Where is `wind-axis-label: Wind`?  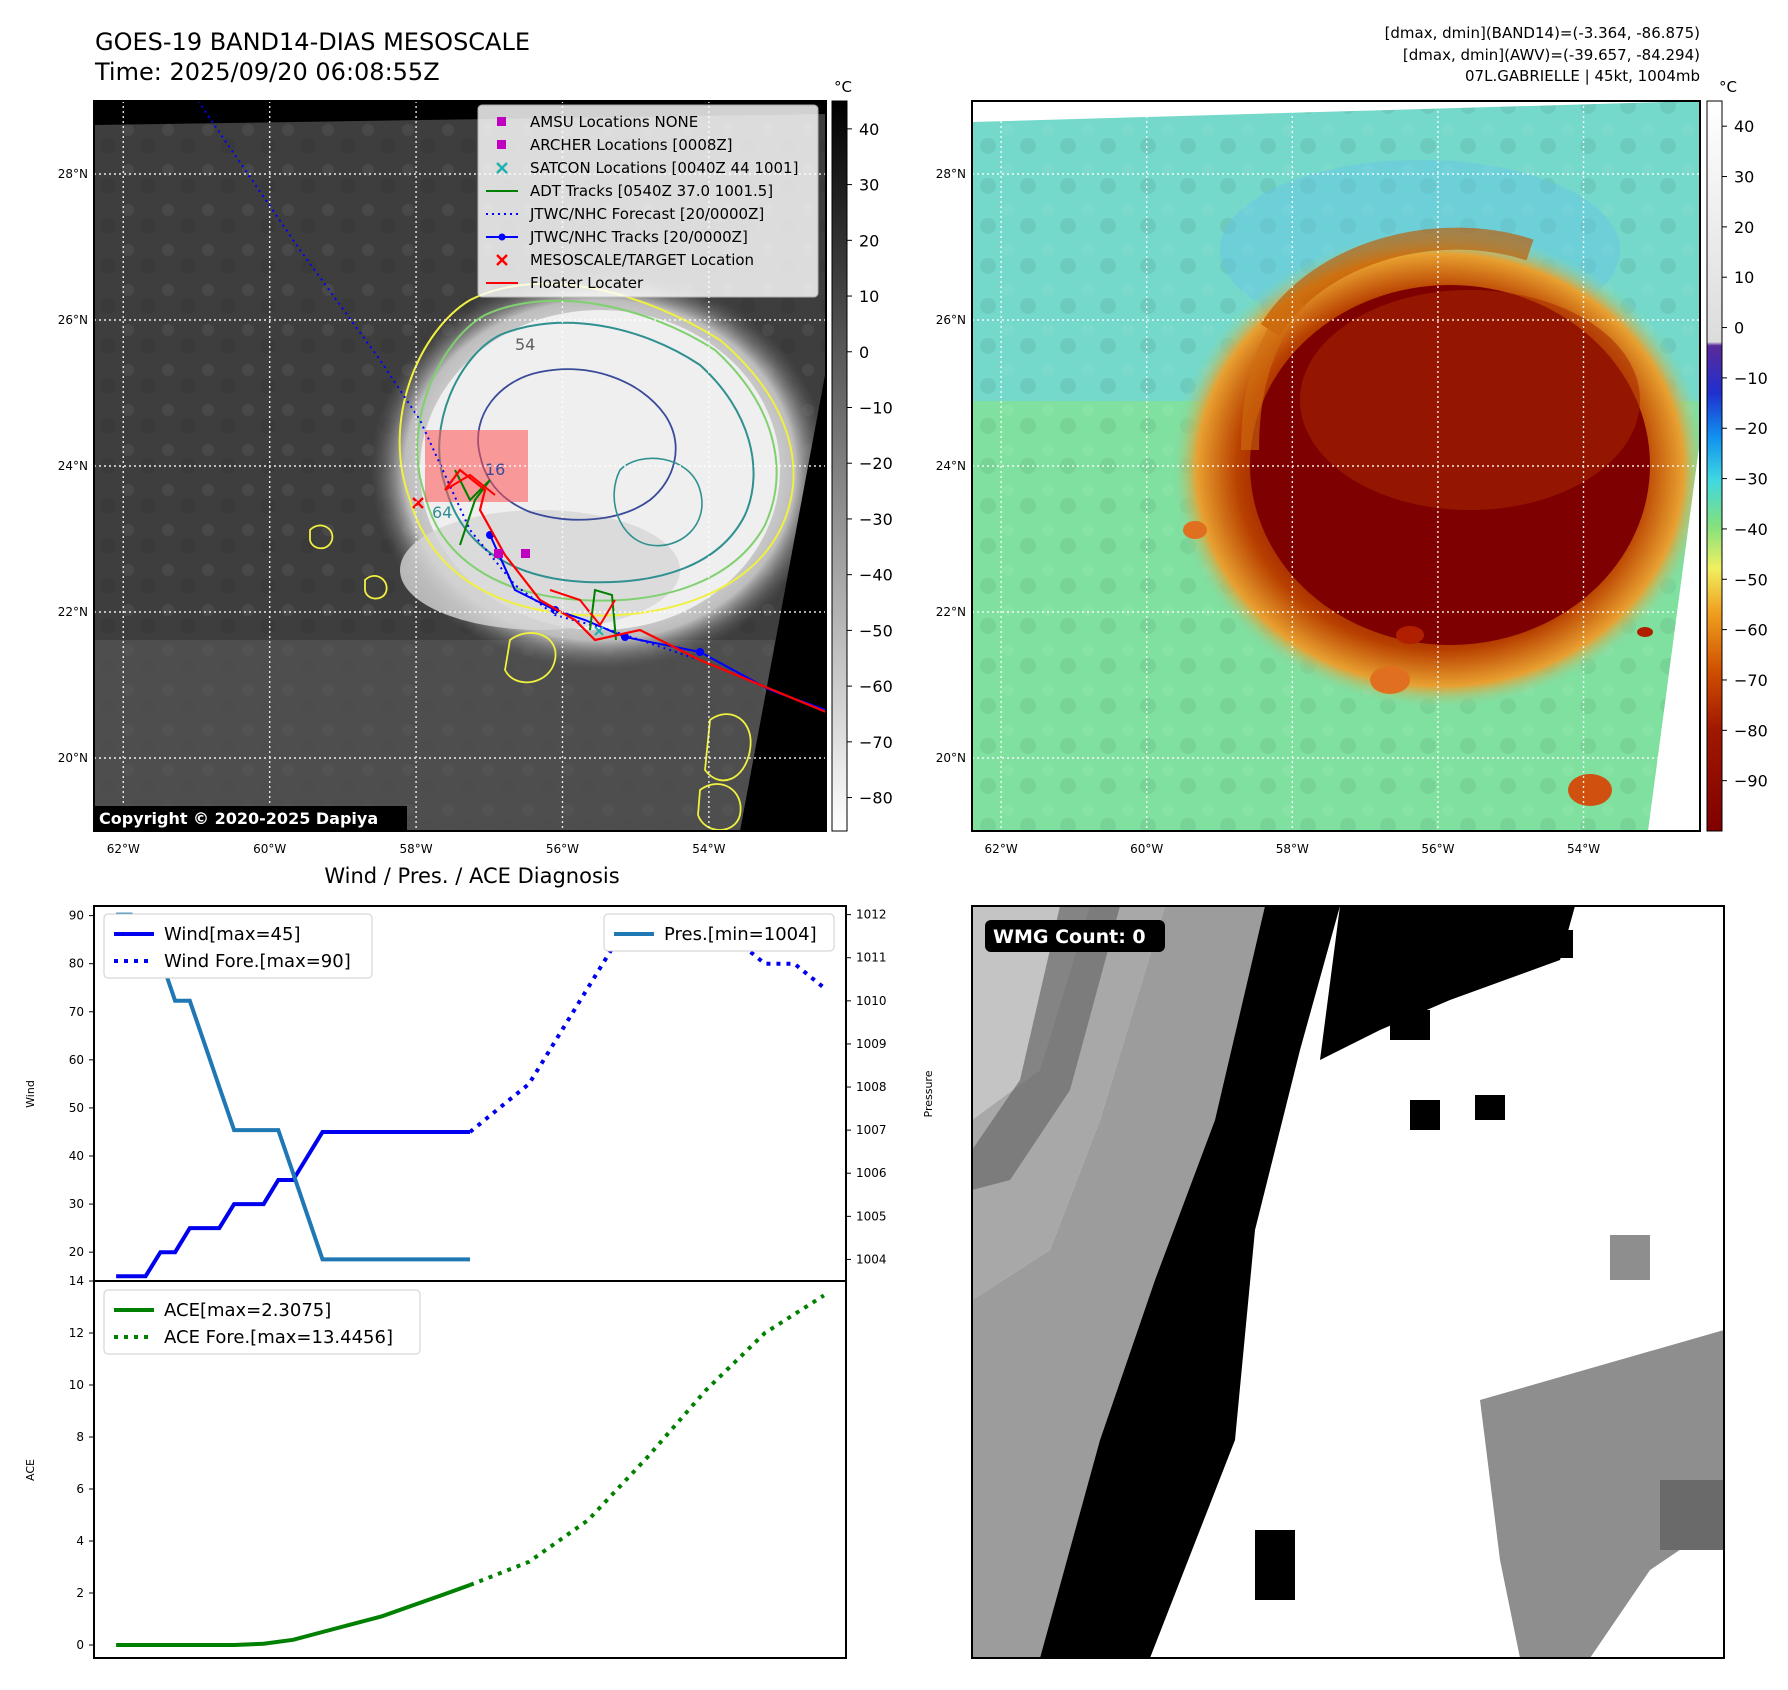
wind-axis-label: Wind is located at coordinates (30, 1094).